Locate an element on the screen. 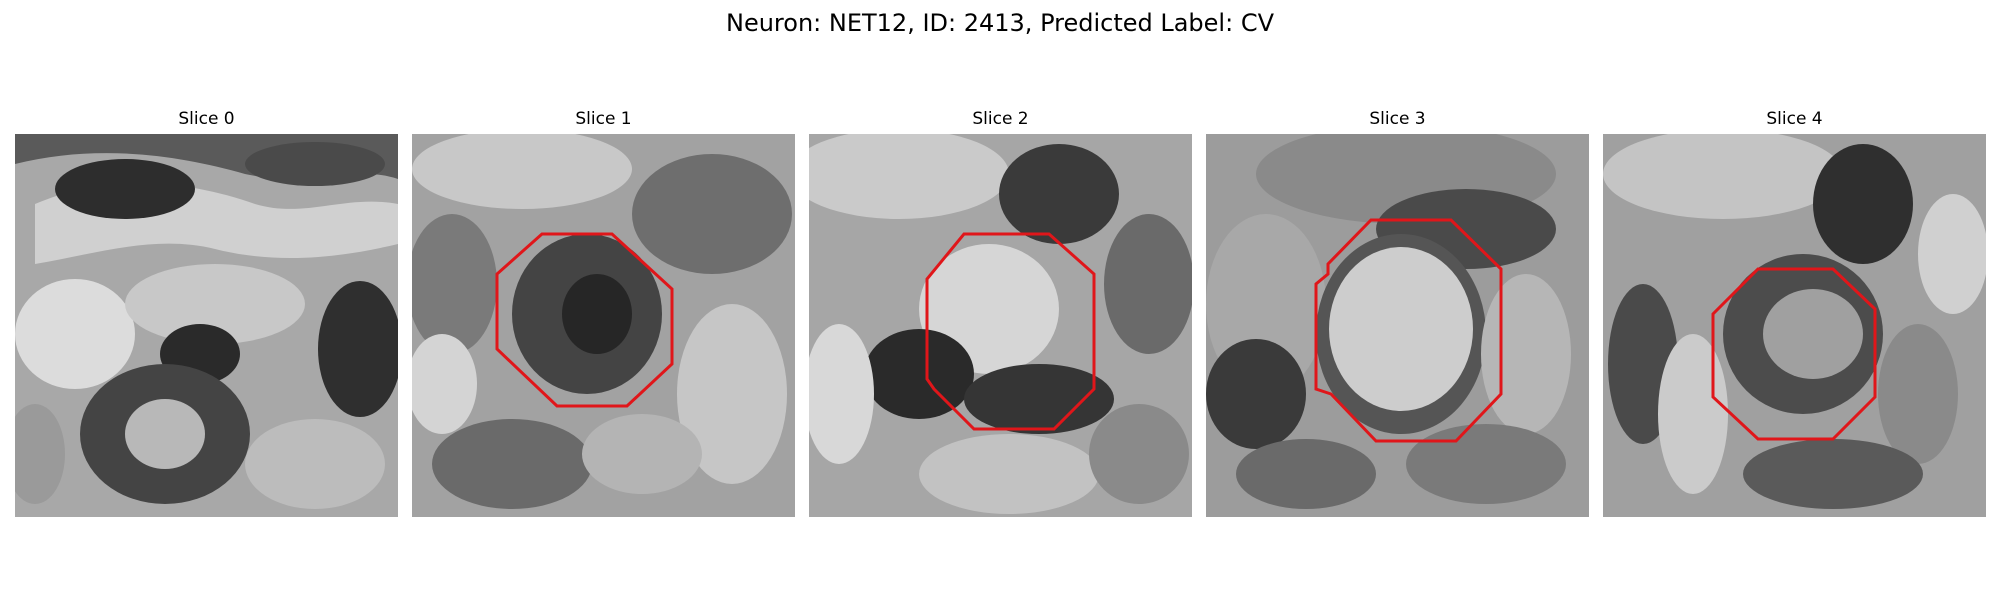 The width and height of the screenshot is (2000, 600). slice-panel-3: Slice 3 is located at coordinates (1397, 312).